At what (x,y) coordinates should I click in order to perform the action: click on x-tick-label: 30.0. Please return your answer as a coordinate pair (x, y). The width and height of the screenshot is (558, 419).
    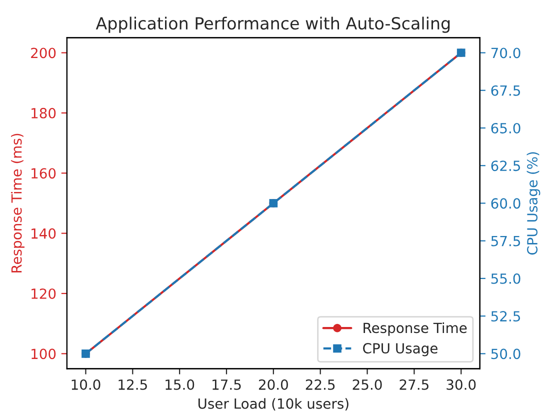
    Looking at the image, I should click on (461, 384).